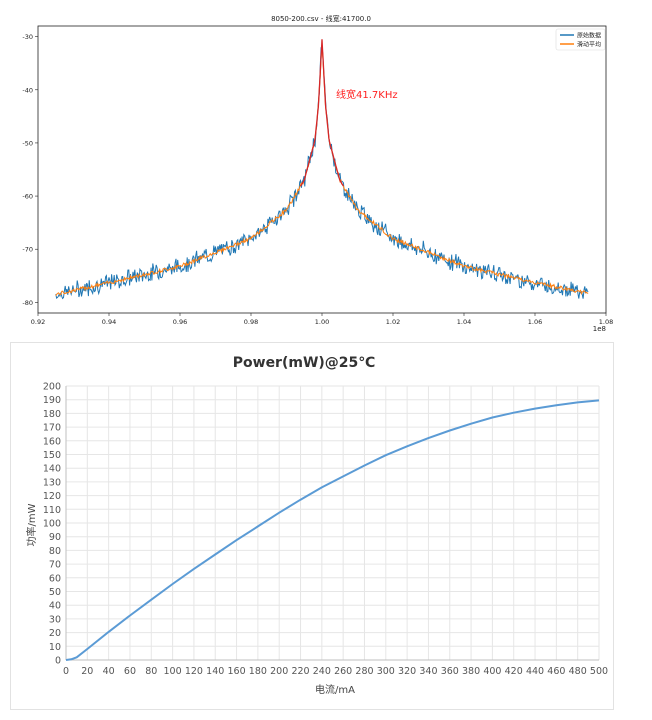 The width and height of the screenshot is (652, 720). I want to click on y-tick-label: 190, so click(52, 400).